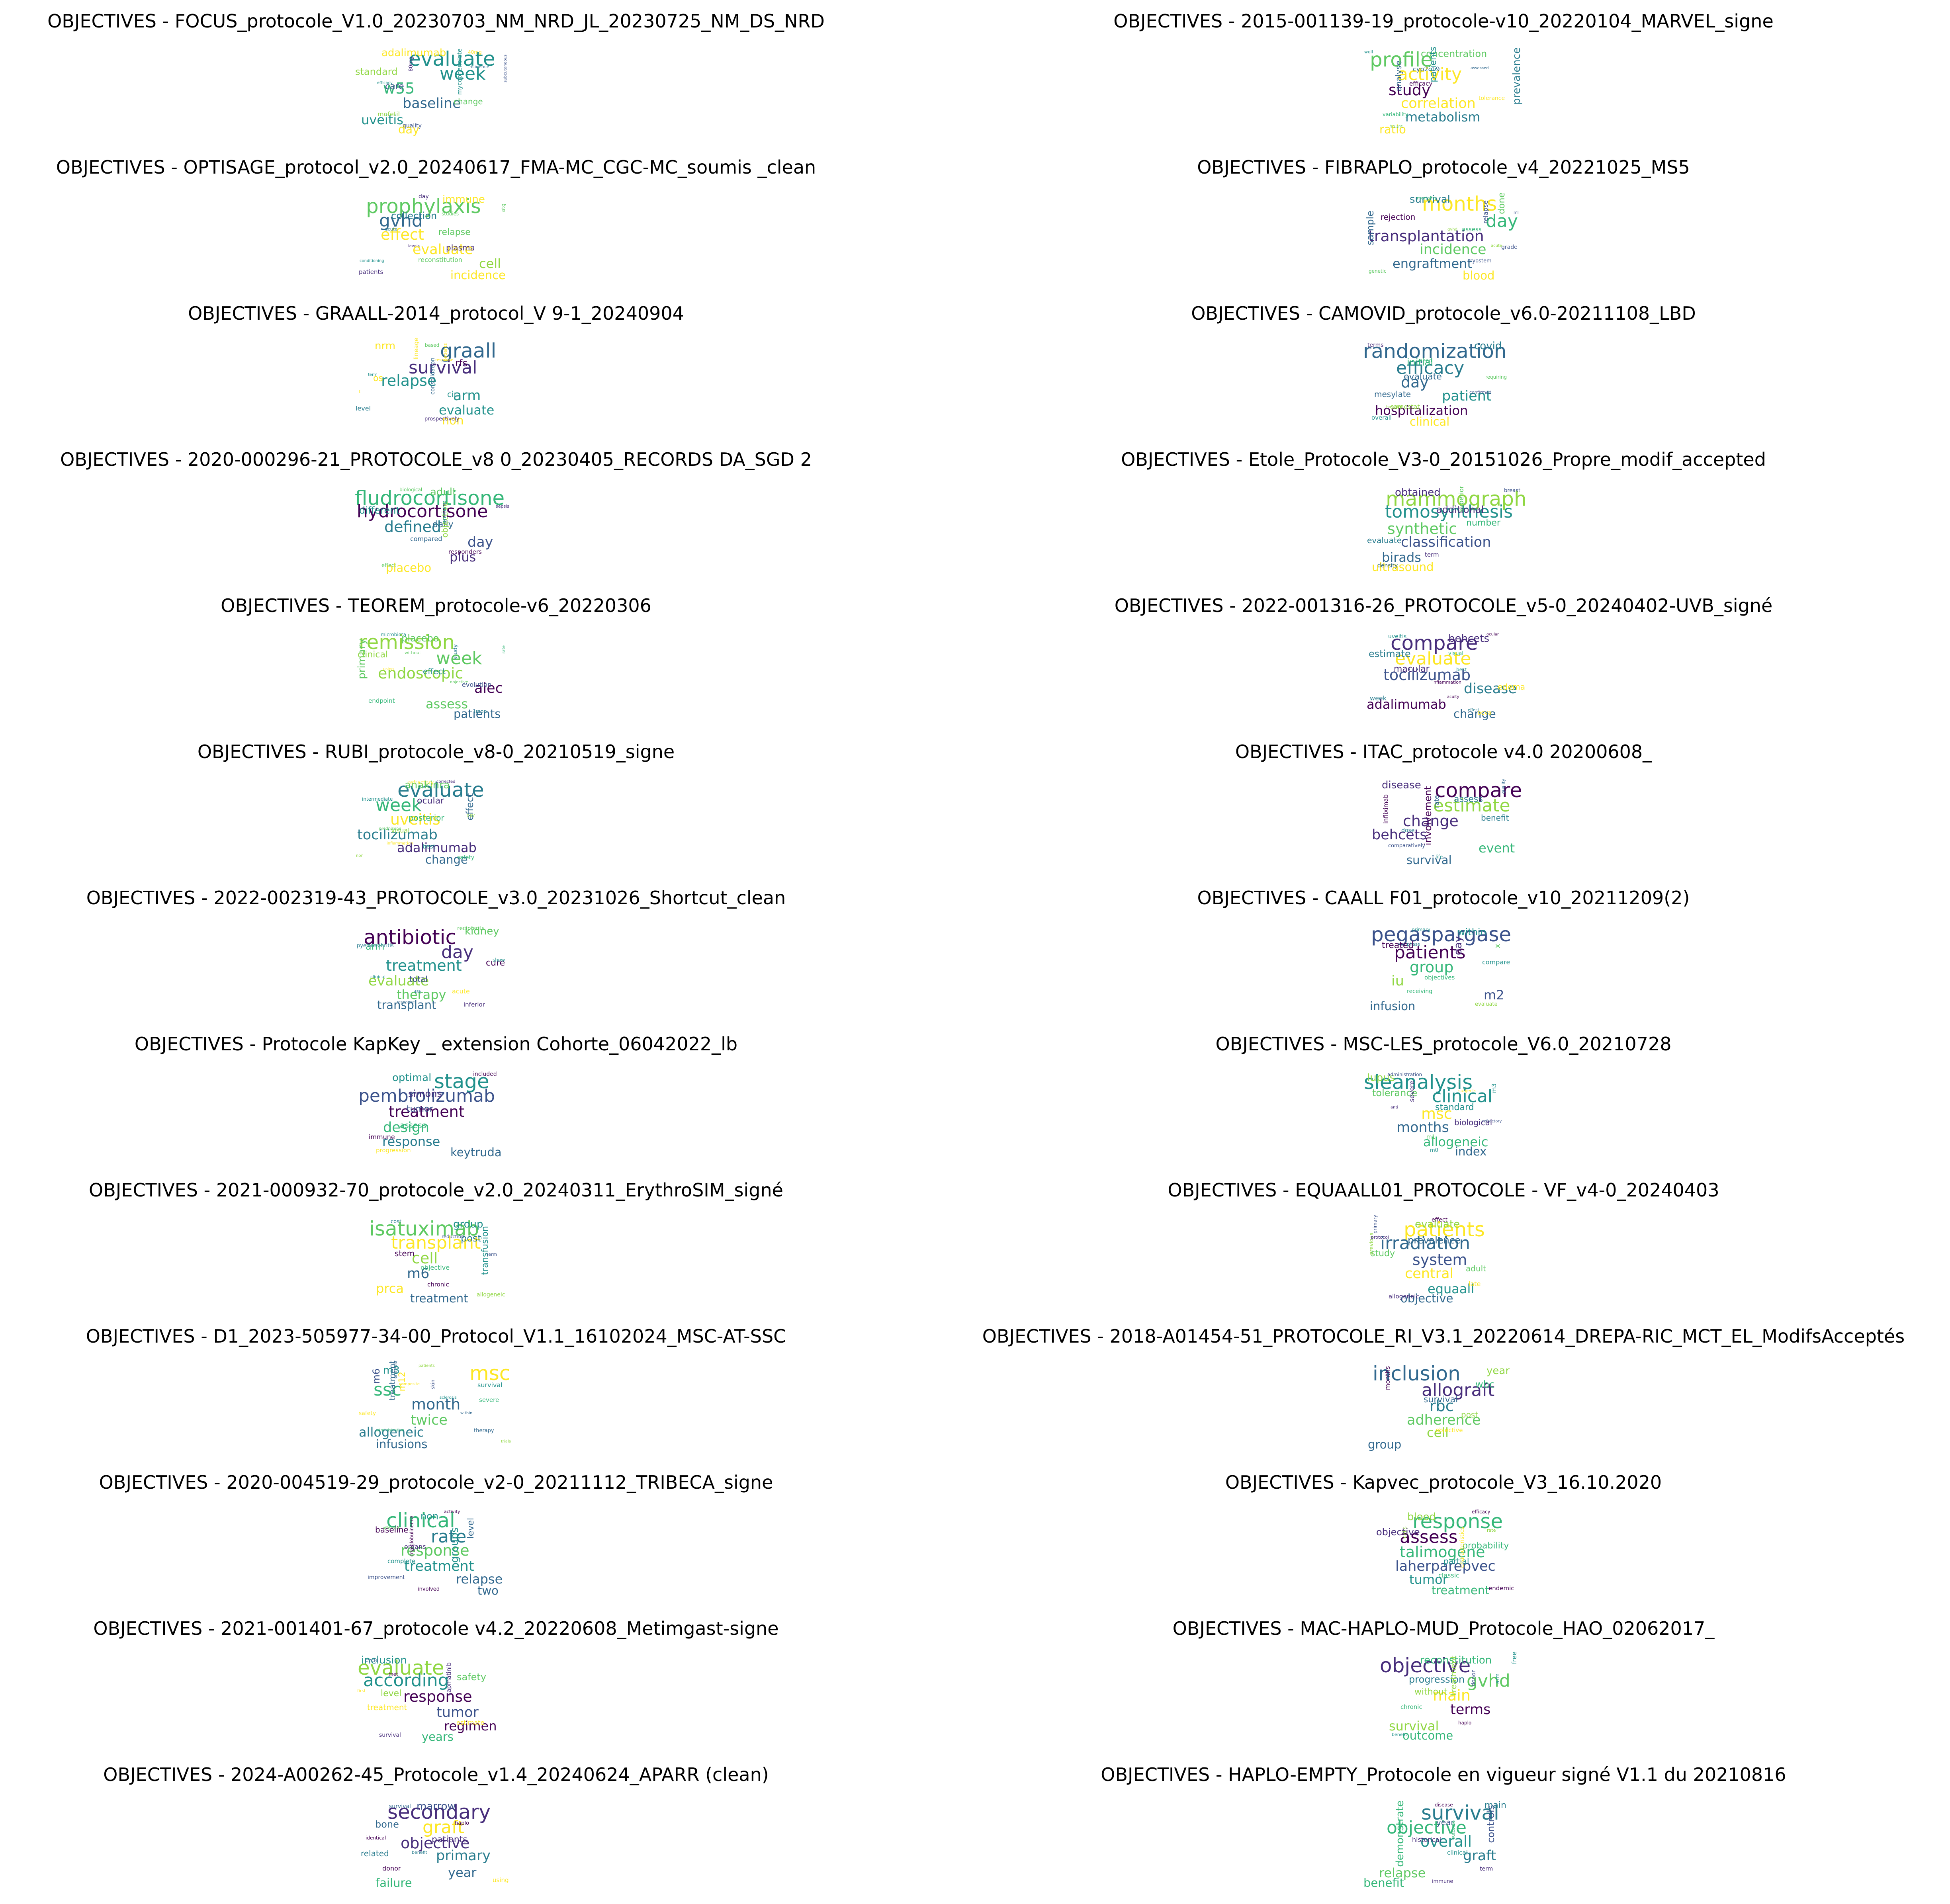 The width and height of the screenshot is (1950, 1904). I want to click on cloud-word: standard, so click(1454, 1107).